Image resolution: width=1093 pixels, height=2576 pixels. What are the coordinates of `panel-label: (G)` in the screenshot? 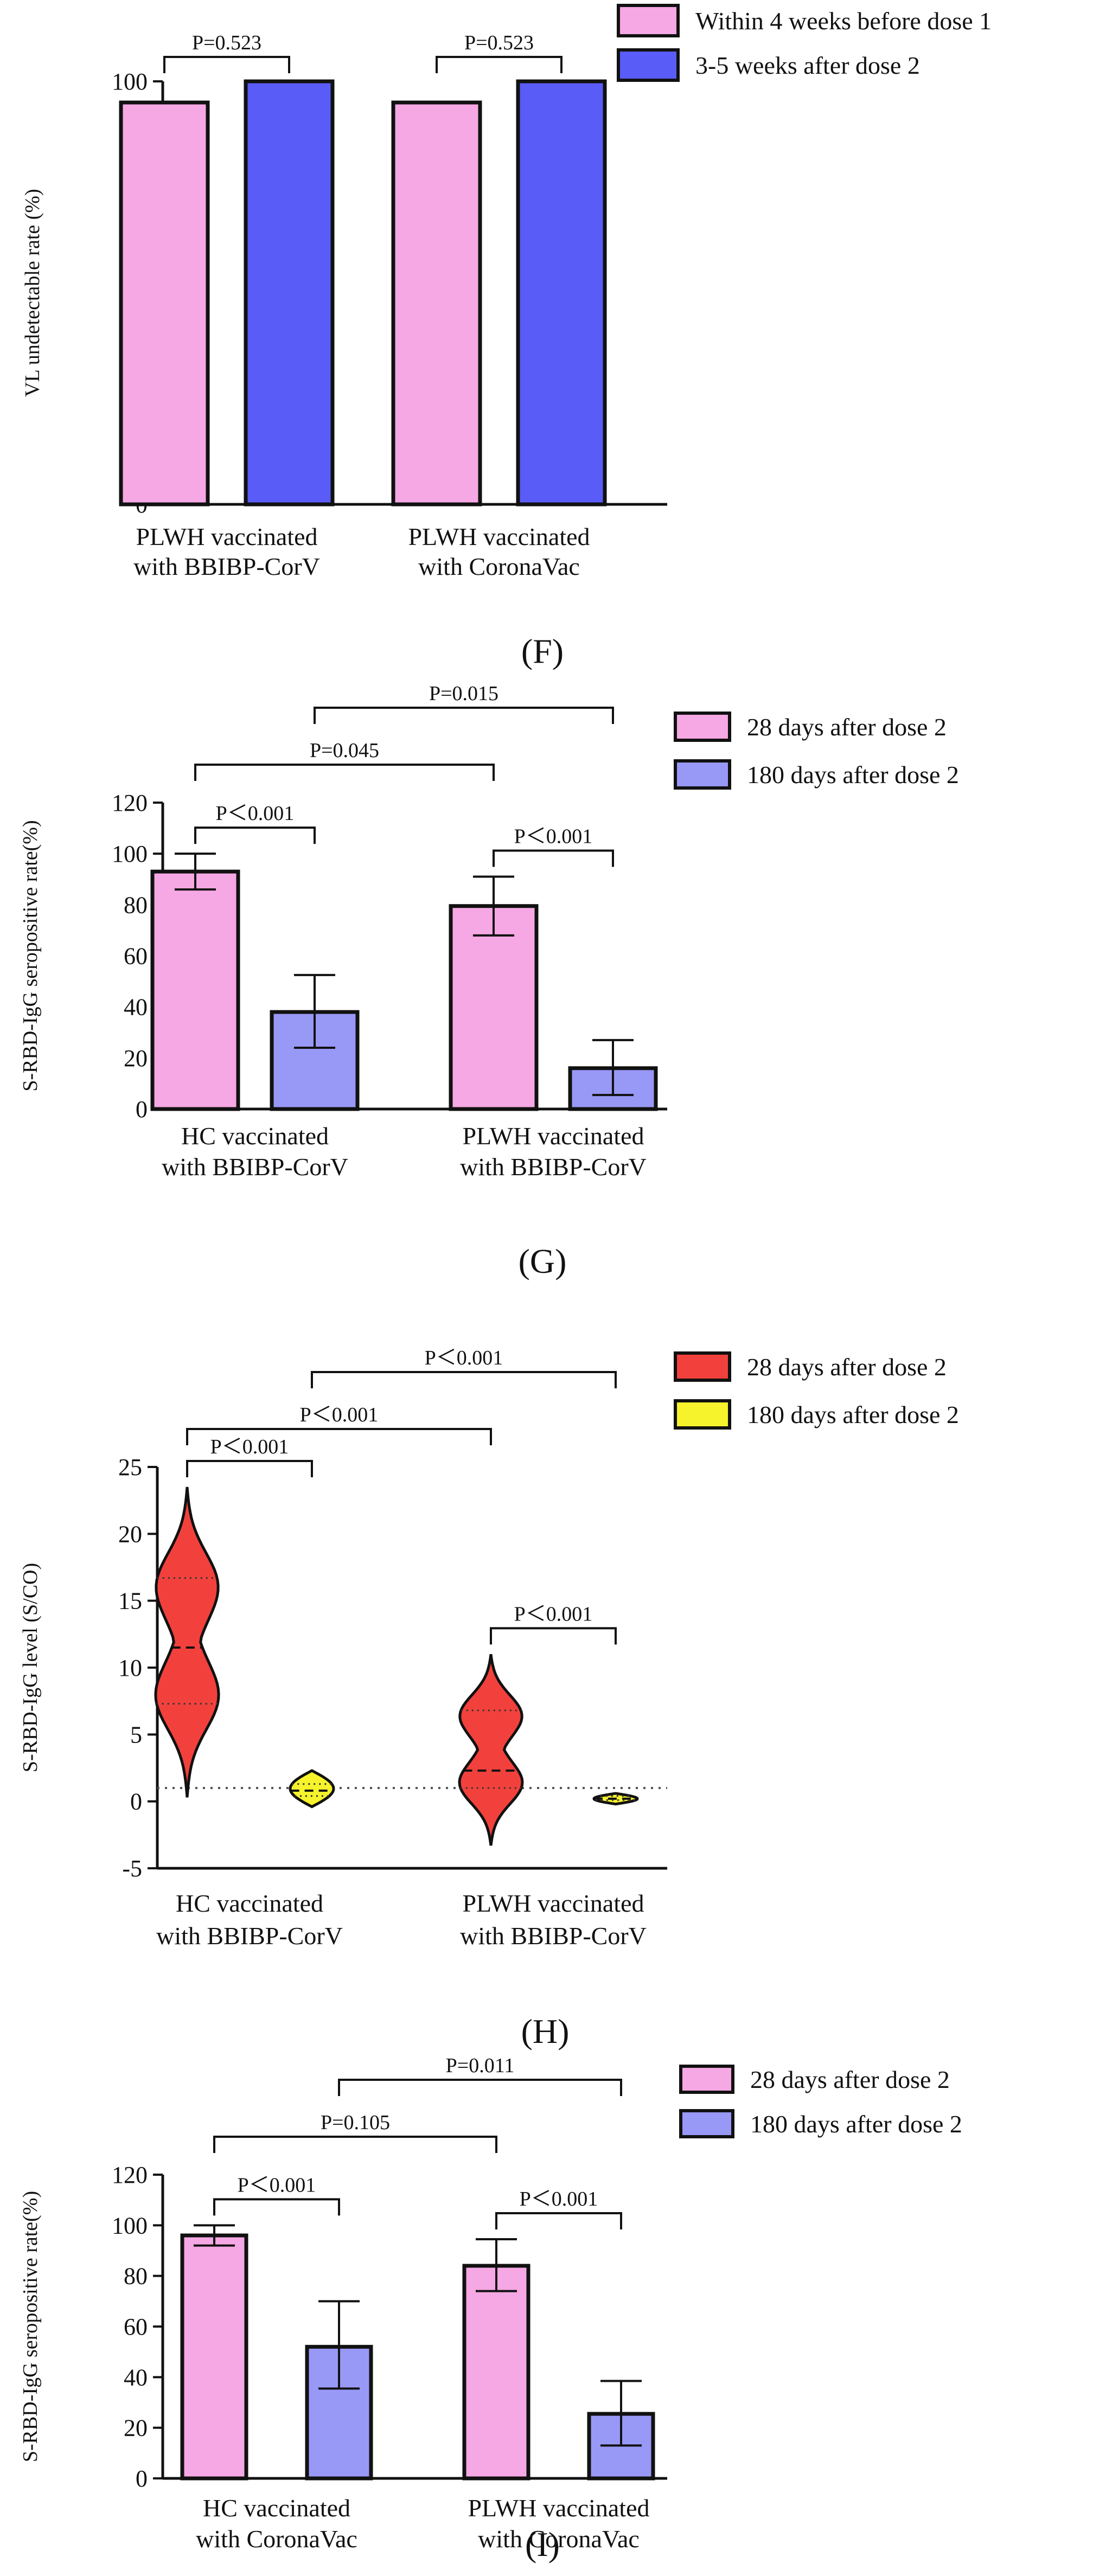 It's located at (543, 1261).